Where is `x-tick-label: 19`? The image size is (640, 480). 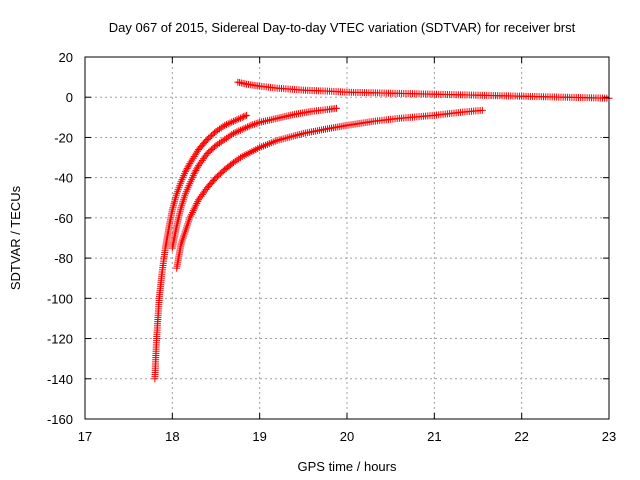 x-tick-label: 19 is located at coordinates (259, 436).